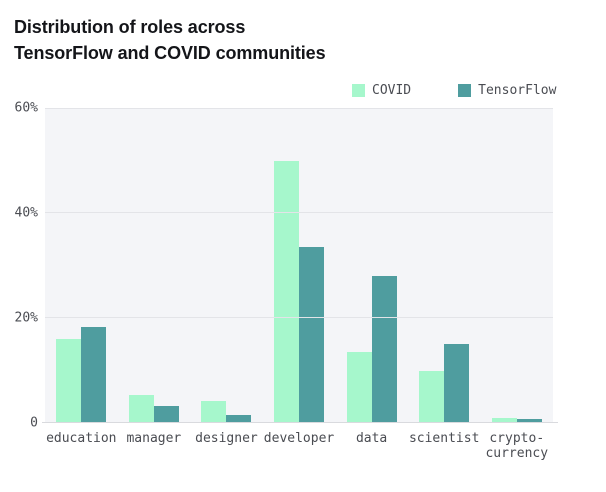  Describe the element at coordinates (358, 90) in the screenshot. I see `covid-color-swatch` at that location.